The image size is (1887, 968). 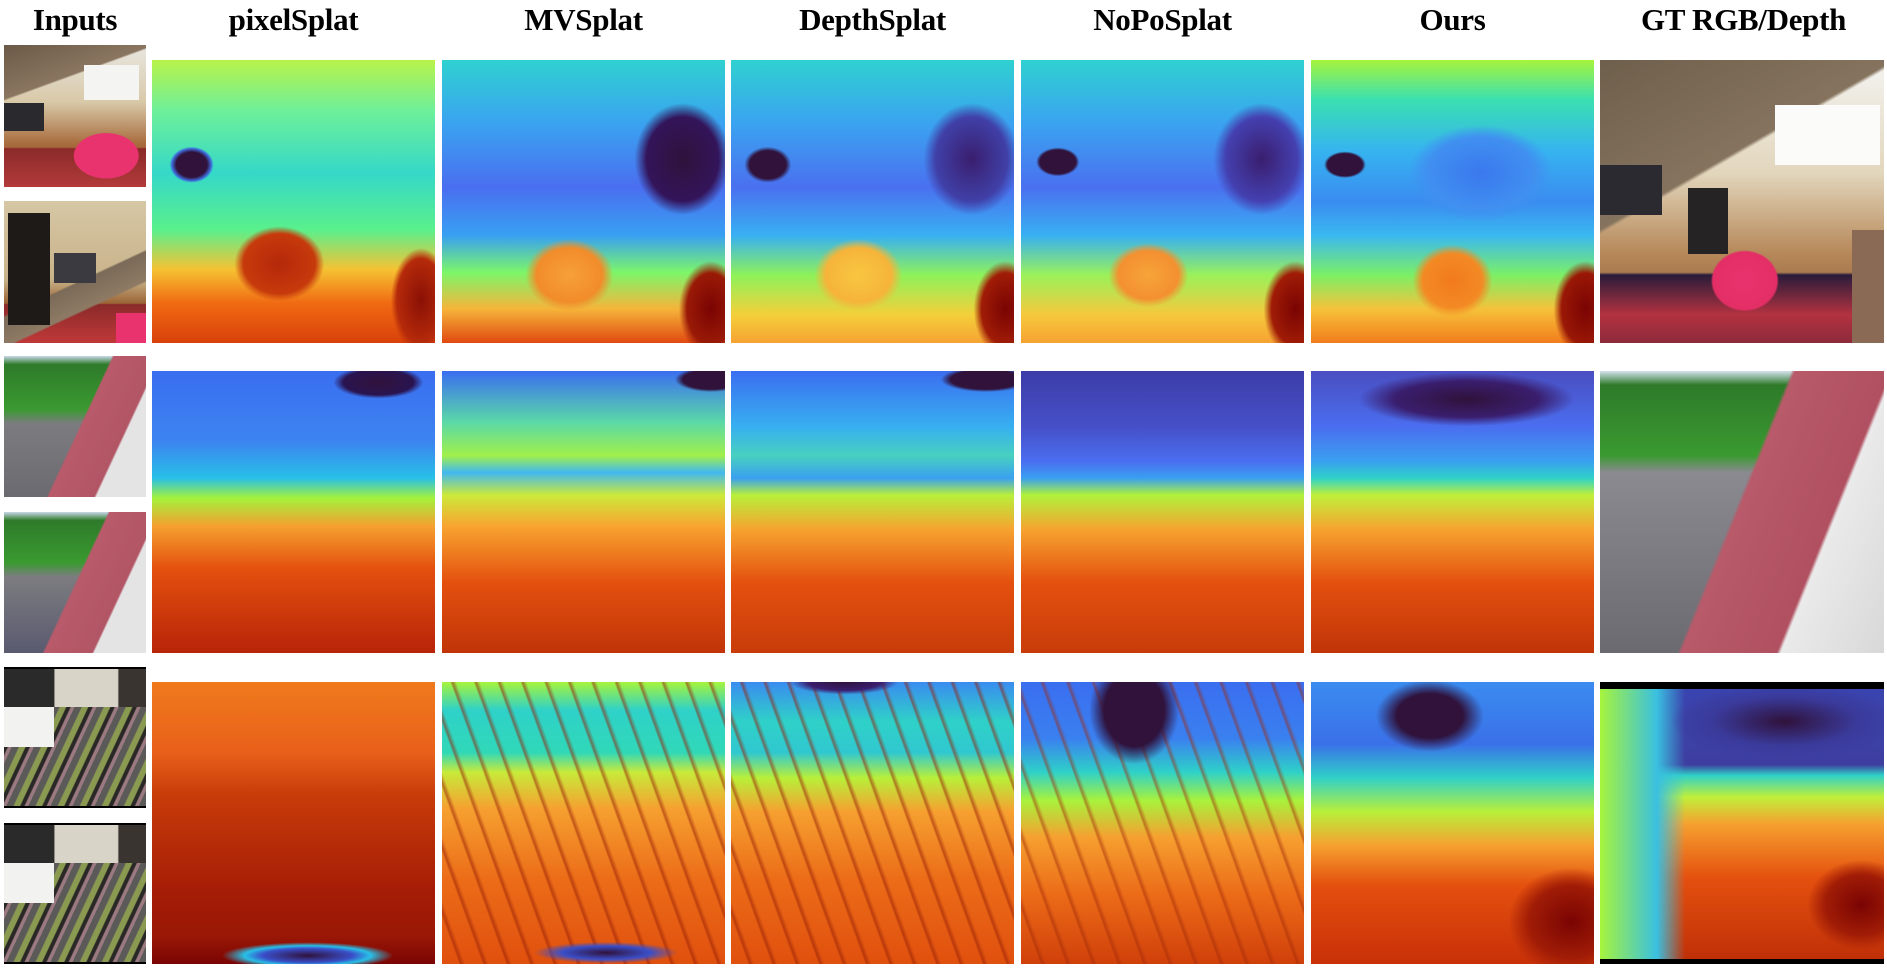 What do you see at coordinates (1742, 512) in the screenshot?
I see `row2-gt-rgb` at bounding box center [1742, 512].